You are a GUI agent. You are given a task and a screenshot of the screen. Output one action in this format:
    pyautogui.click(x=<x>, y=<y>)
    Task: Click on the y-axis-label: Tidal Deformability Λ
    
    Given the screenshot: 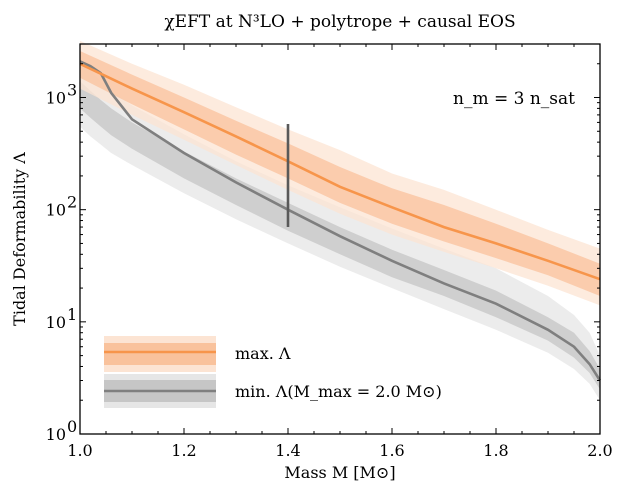 What is the action you would take?
    pyautogui.click(x=19, y=239)
    